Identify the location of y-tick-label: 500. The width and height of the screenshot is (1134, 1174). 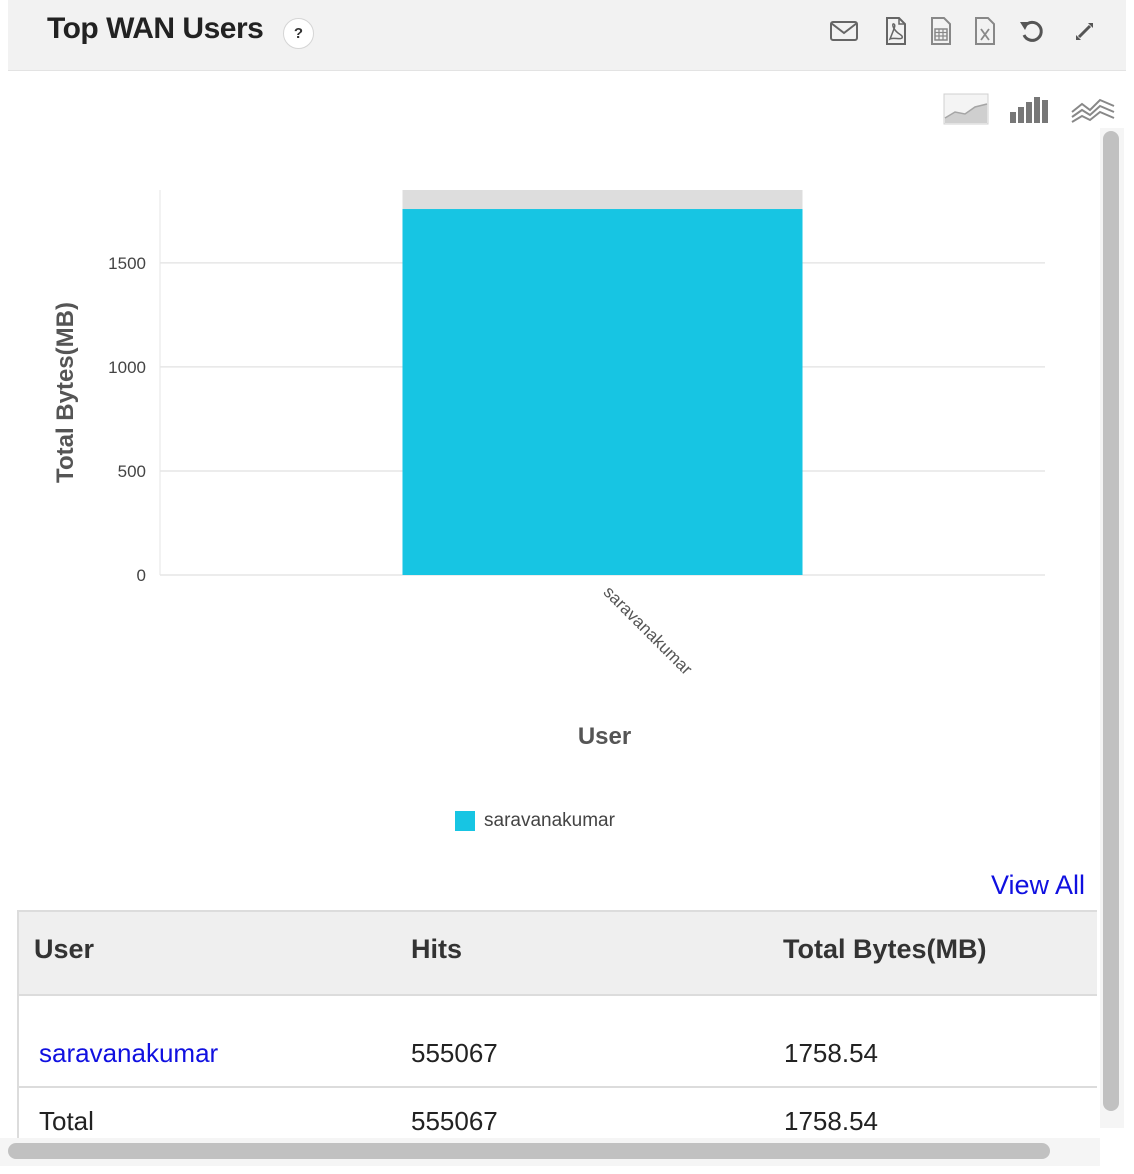
(132, 471).